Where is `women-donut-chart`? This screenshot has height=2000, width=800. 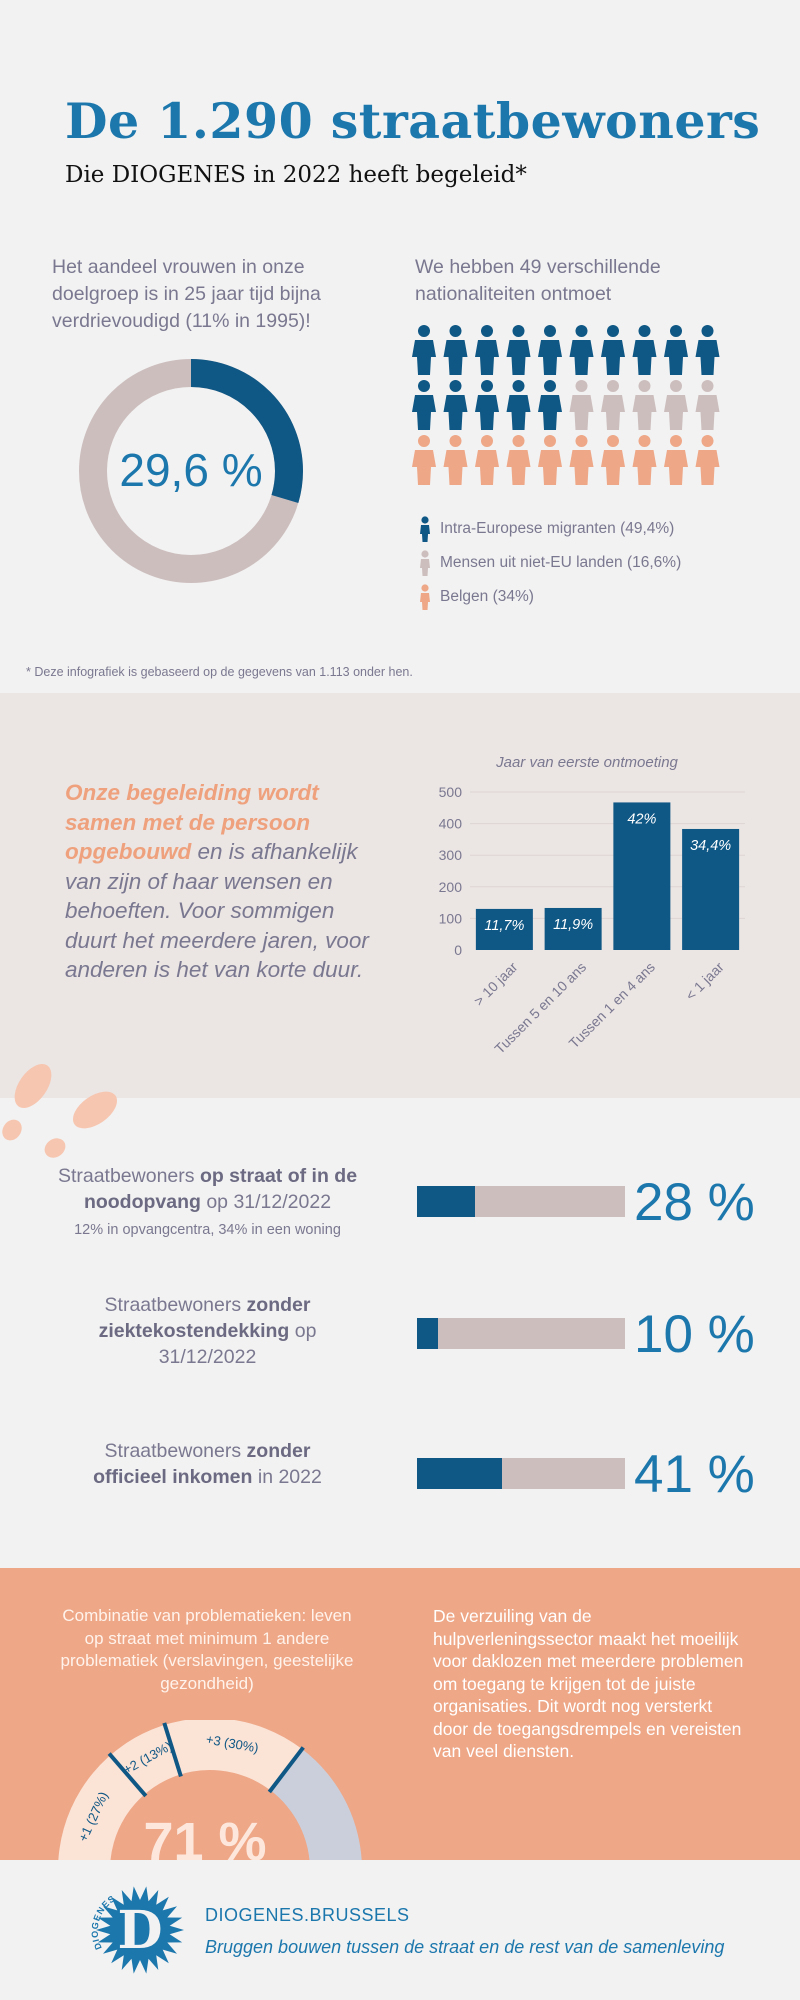
women-donut-chart is located at coordinates (191, 471).